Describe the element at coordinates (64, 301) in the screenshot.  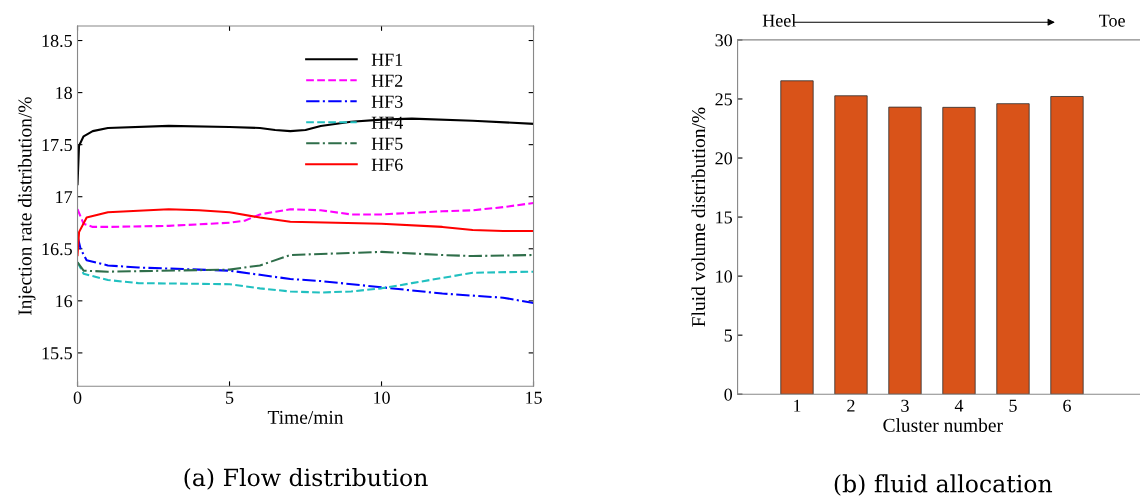
I see `y-tick-label: 16` at that location.